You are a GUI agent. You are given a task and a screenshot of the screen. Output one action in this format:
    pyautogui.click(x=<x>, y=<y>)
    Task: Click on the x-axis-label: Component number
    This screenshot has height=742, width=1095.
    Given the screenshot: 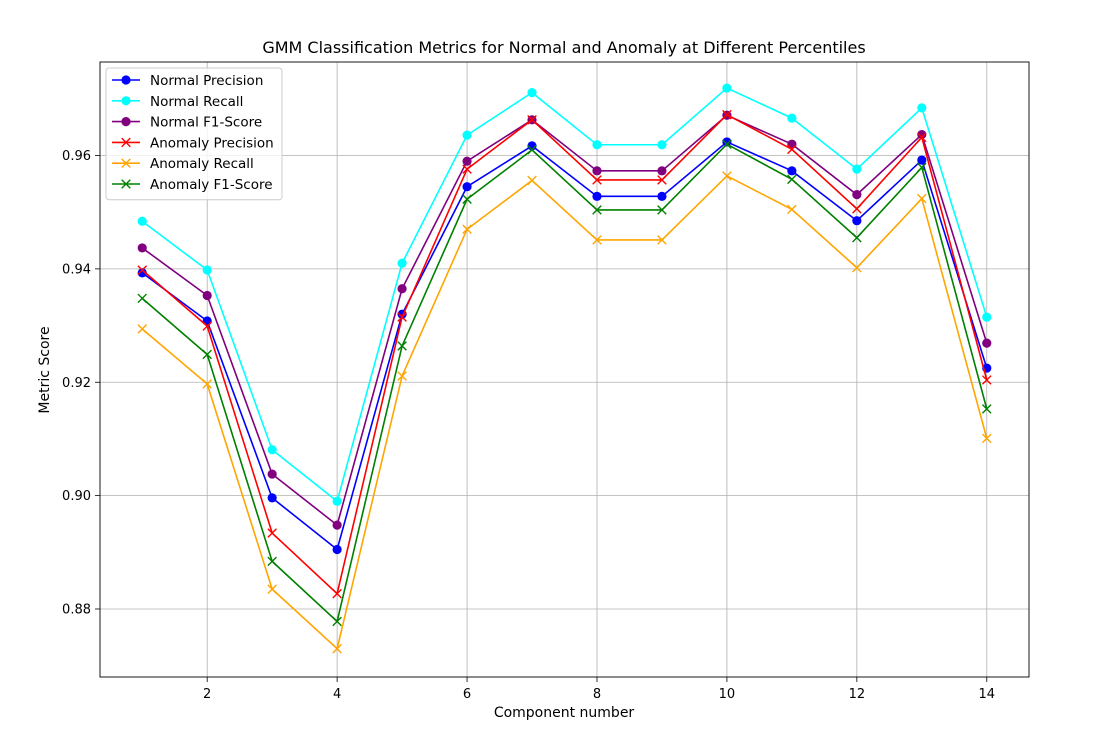 What is the action you would take?
    pyautogui.click(x=564, y=713)
    